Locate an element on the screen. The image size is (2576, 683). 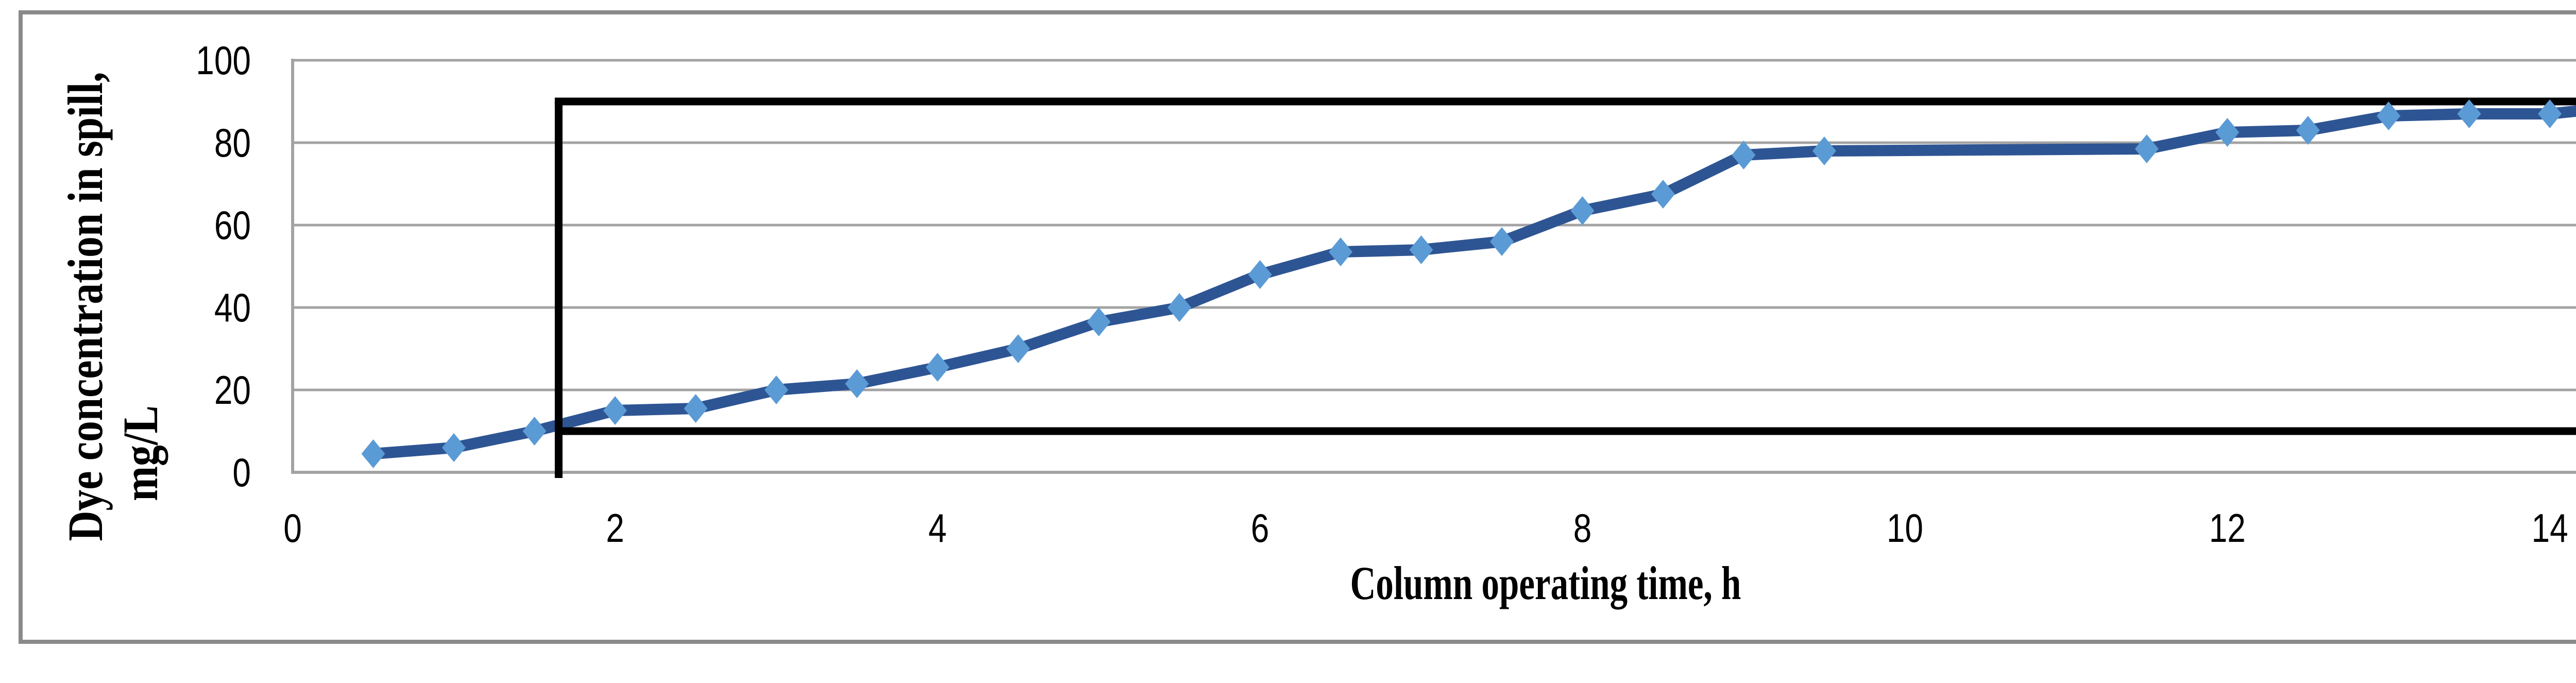
y-axis-title-line1: Dye concentration in spill, is located at coordinates (86, 306).